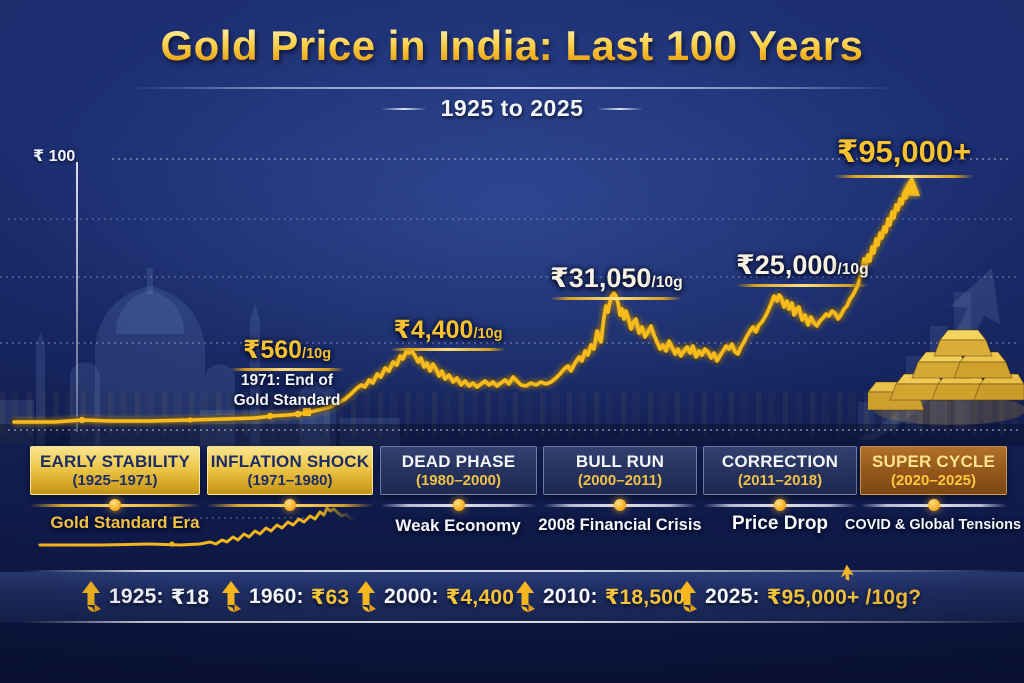 This screenshot has height=683, width=1024. I want to click on milestone-entry: 1960: ₹63, so click(284, 597).